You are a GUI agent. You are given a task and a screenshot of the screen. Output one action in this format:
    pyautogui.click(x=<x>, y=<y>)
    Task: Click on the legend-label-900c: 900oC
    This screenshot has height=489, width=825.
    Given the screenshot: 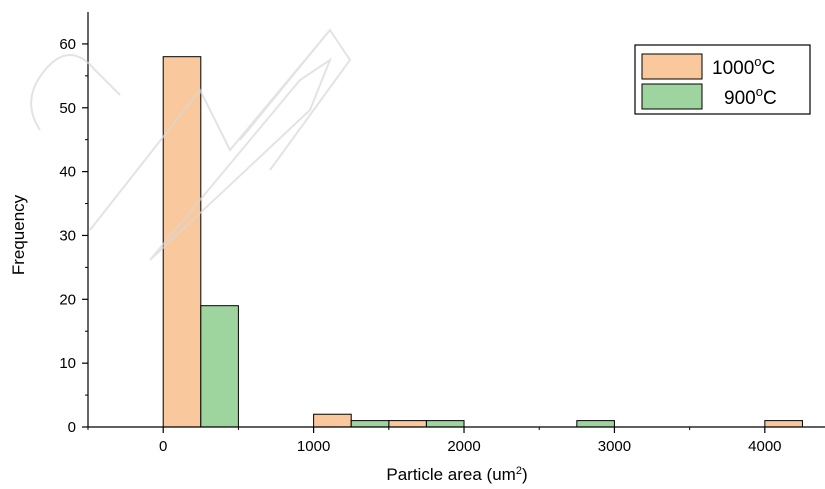 What is the action you would take?
    pyautogui.click(x=750, y=96)
    